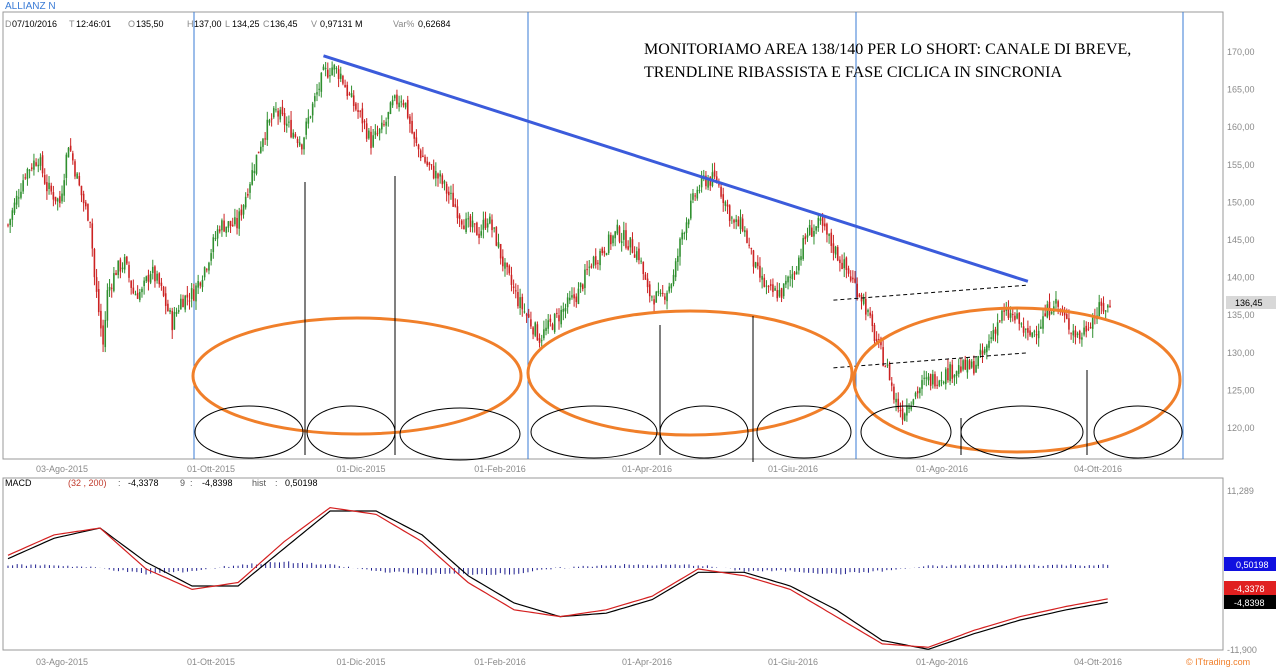  I want to click on y-tick-label: 140,00, so click(1241, 278).